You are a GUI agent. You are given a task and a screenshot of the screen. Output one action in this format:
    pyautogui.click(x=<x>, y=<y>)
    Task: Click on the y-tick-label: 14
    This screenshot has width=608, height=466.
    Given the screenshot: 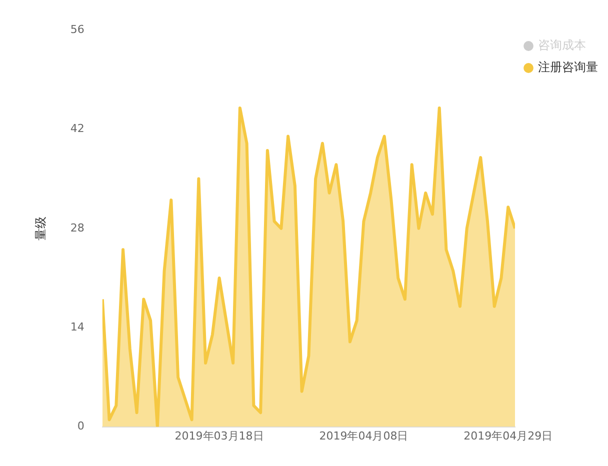 What is the action you would take?
    pyautogui.click(x=77, y=327)
    